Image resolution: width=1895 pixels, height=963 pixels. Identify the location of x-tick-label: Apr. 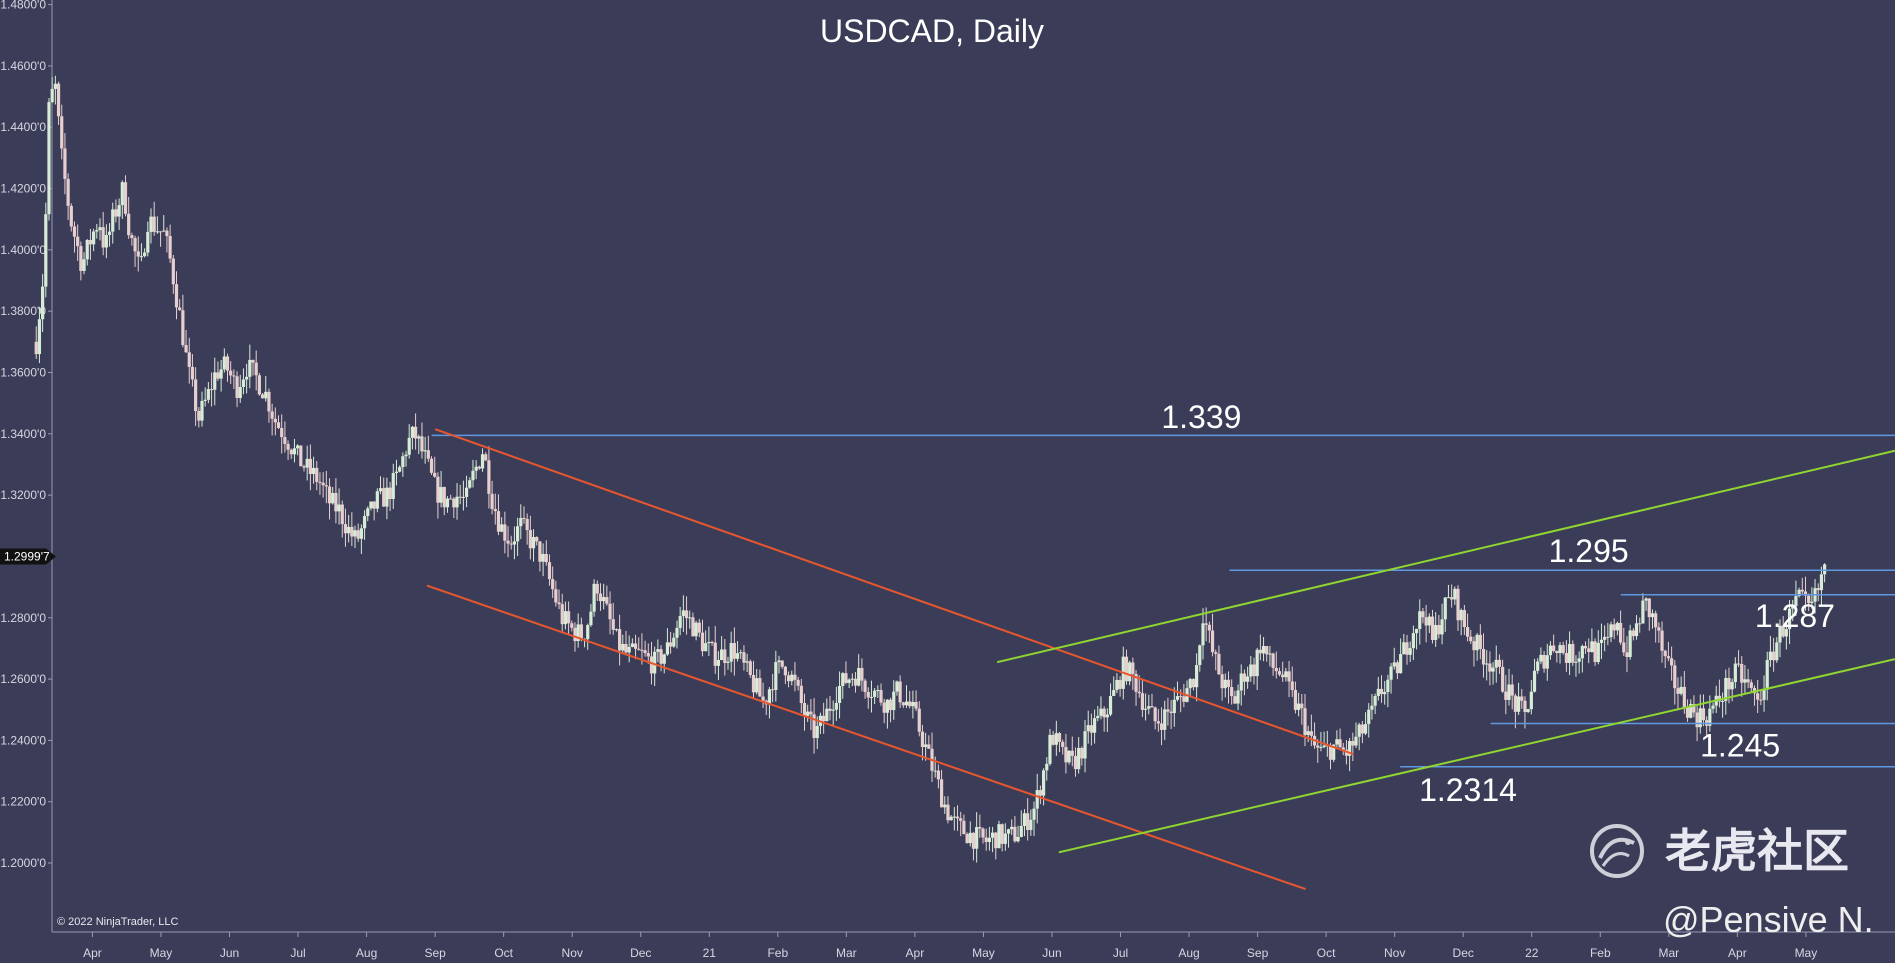
(915, 953).